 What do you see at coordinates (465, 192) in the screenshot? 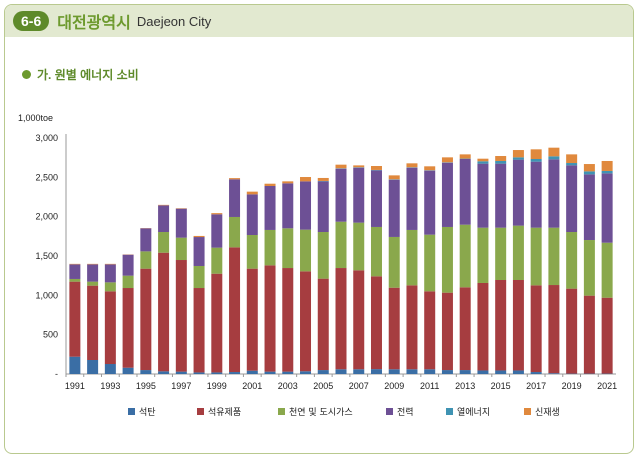
I see `bar-segment-2013-전력` at bounding box center [465, 192].